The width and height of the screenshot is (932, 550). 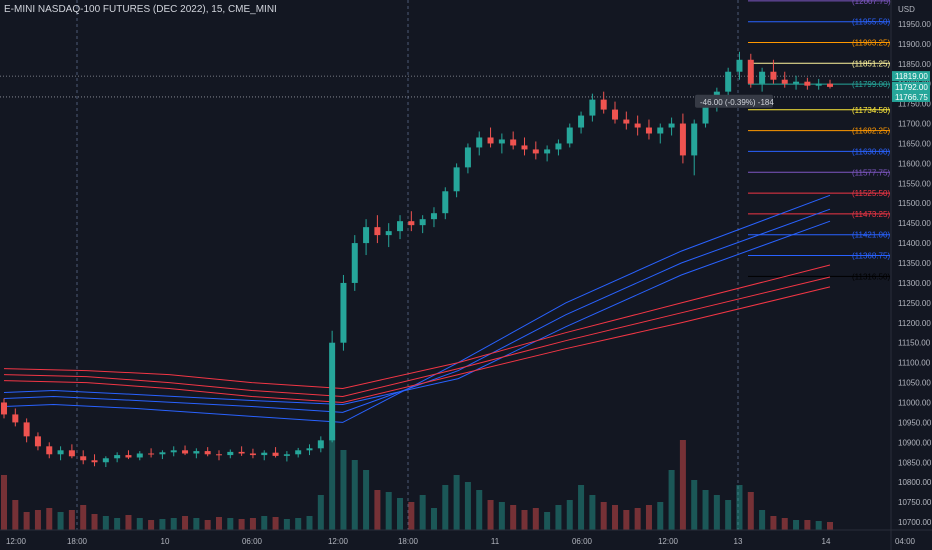 What do you see at coordinates (408, 541) in the screenshot?
I see `x-tick-label: 18:00` at bounding box center [408, 541].